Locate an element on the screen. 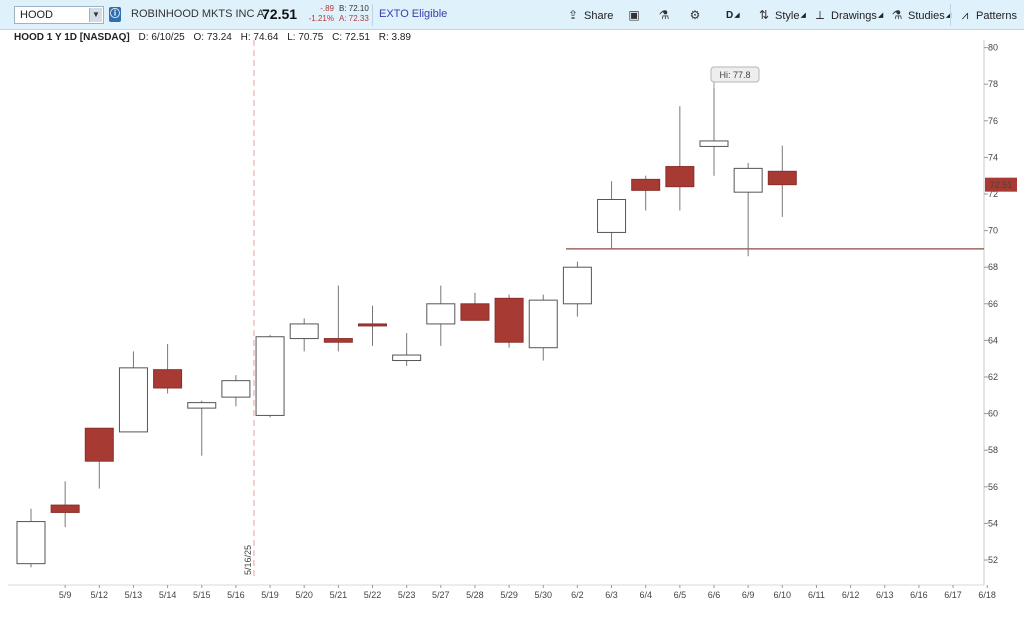 The width and height of the screenshot is (1024, 618). x-tick-label: 5/12 is located at coordinates (100, 595).